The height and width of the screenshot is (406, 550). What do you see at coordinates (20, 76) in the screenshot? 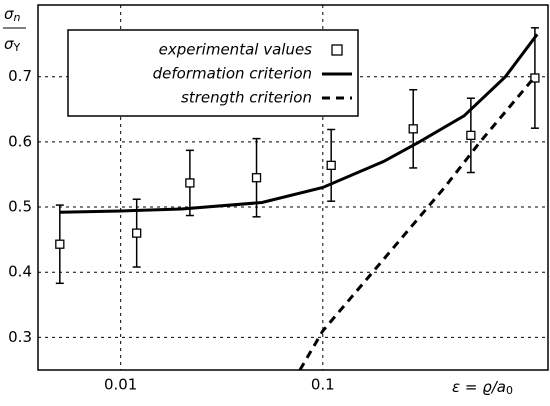
I see `y-tick-label: 0.7` at bounding box center [20, 76].